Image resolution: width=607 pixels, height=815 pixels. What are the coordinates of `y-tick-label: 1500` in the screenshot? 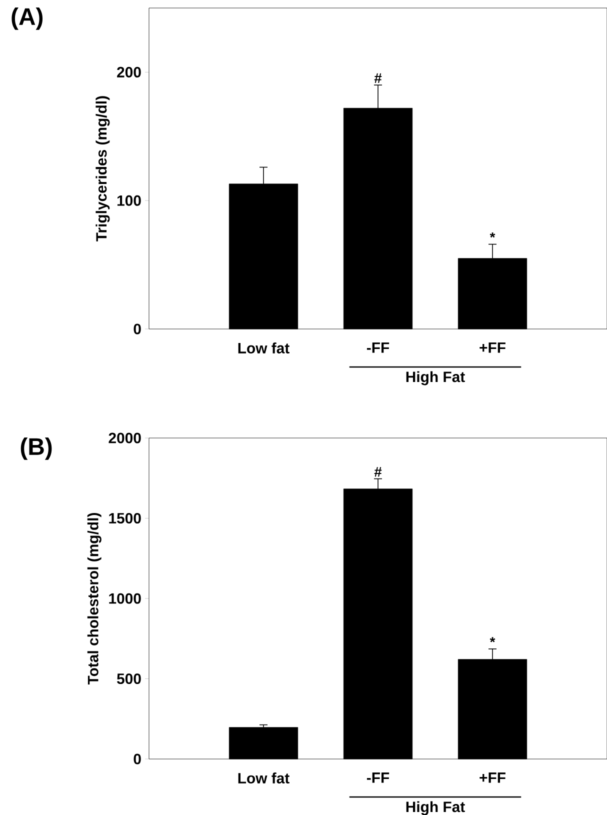 It's located at (125, 518).